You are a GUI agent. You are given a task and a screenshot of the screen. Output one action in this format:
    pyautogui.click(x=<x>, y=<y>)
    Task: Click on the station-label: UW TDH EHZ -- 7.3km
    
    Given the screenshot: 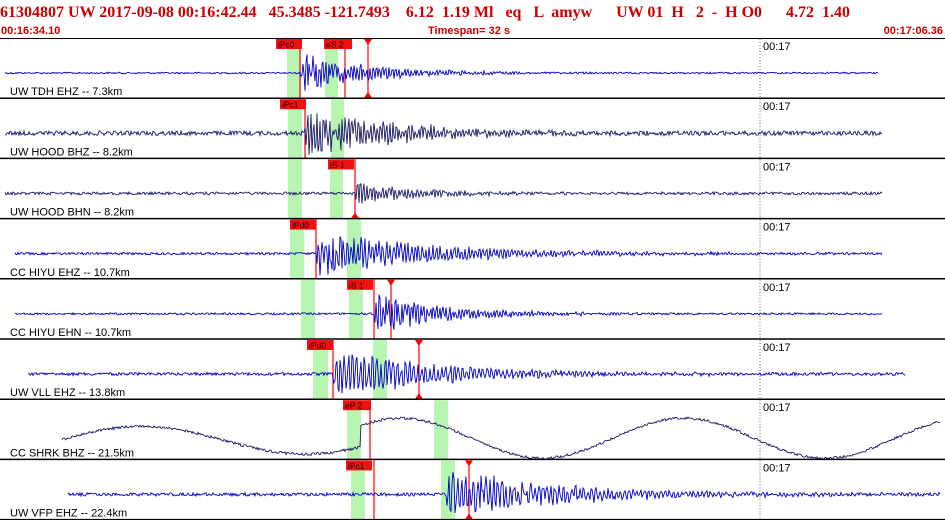 What is the action you would take?
    pyautogui.click(x=66, y=92)
    